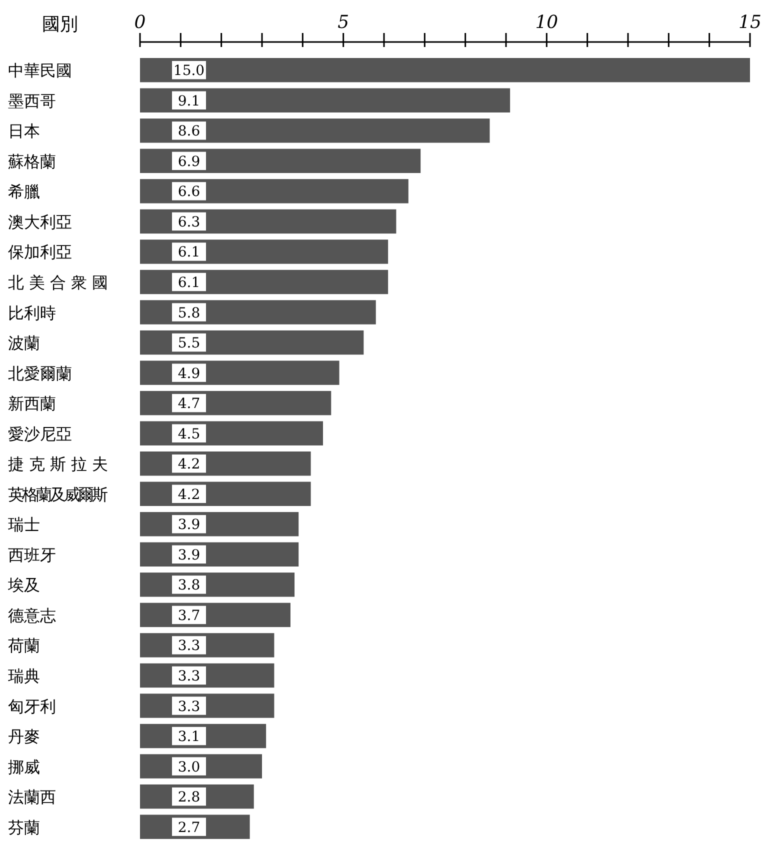 This screenshot has height=847, width=763. I want to click on data-label: 3.1, so click(189, 737).